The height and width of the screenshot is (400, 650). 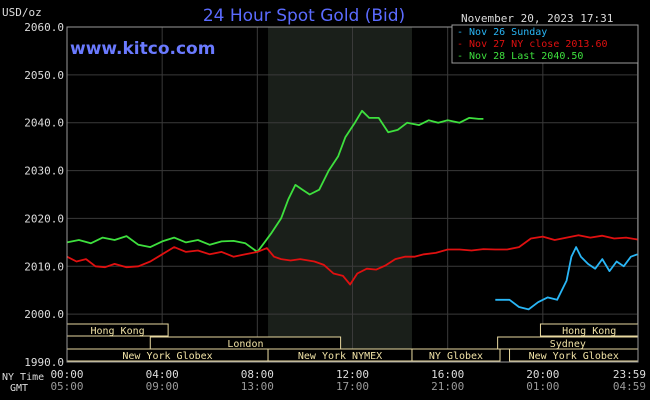 I want to click on x-tick-label-gmt: 17:00, so click(x=352, y=386).